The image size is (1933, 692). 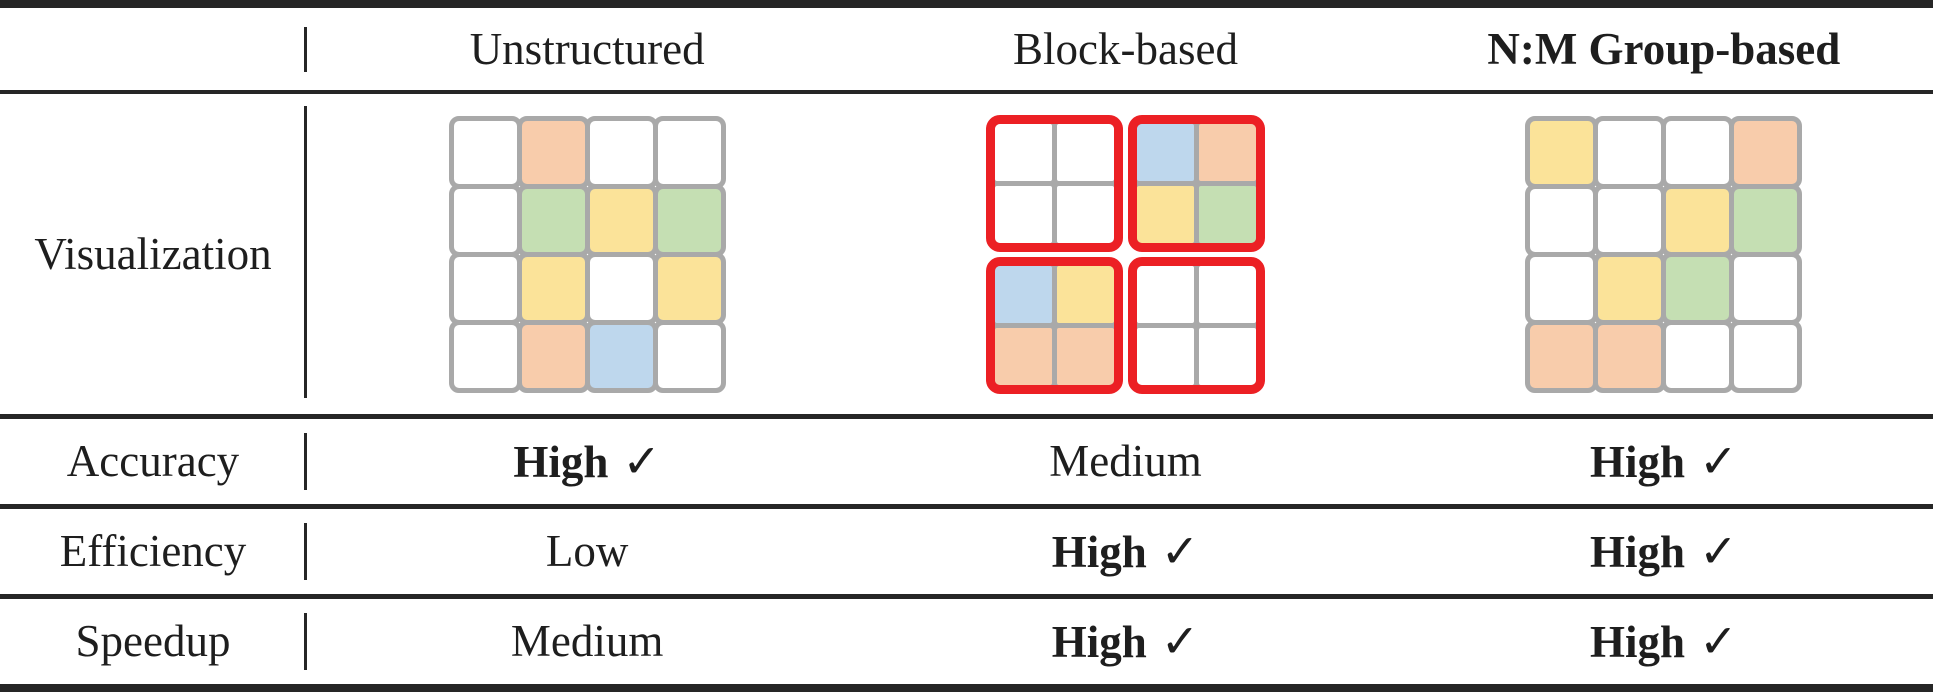 I want to click on visualization-cell-block-based, so click(x=1125, y=254).